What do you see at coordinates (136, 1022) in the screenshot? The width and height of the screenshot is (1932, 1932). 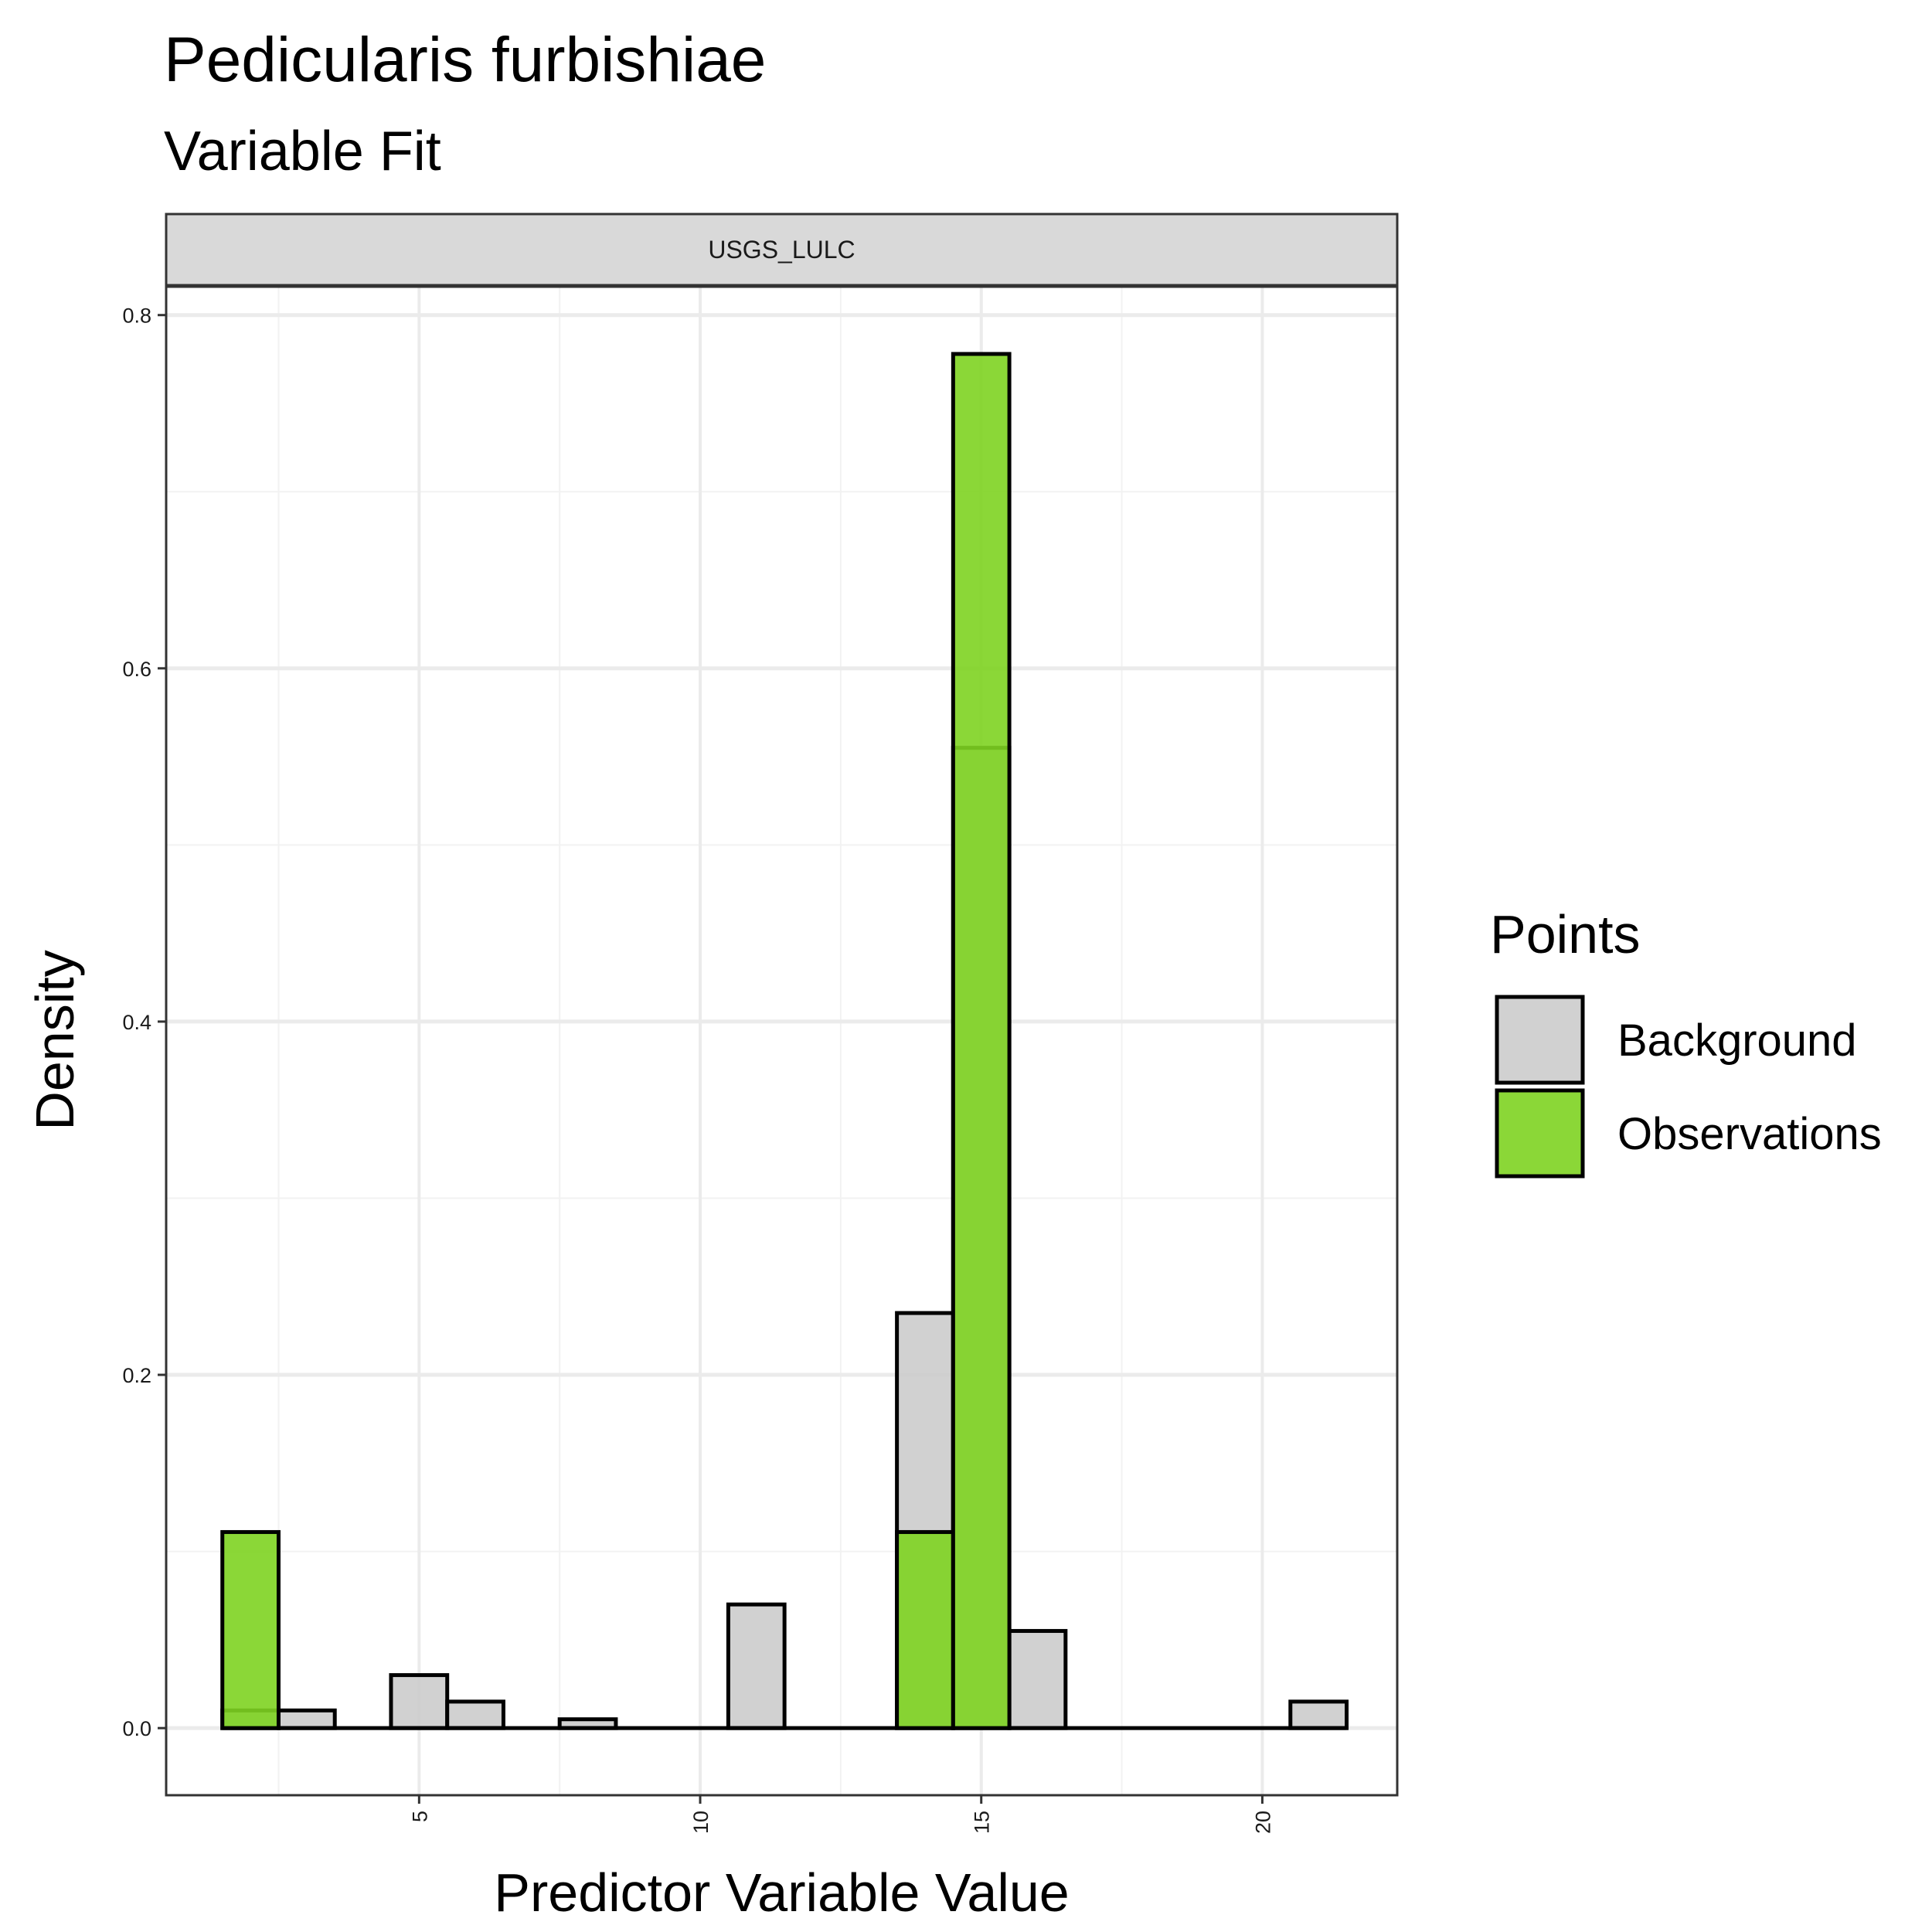 I see `y-tick-label: 0.4` at bounding box center [136, 1022].